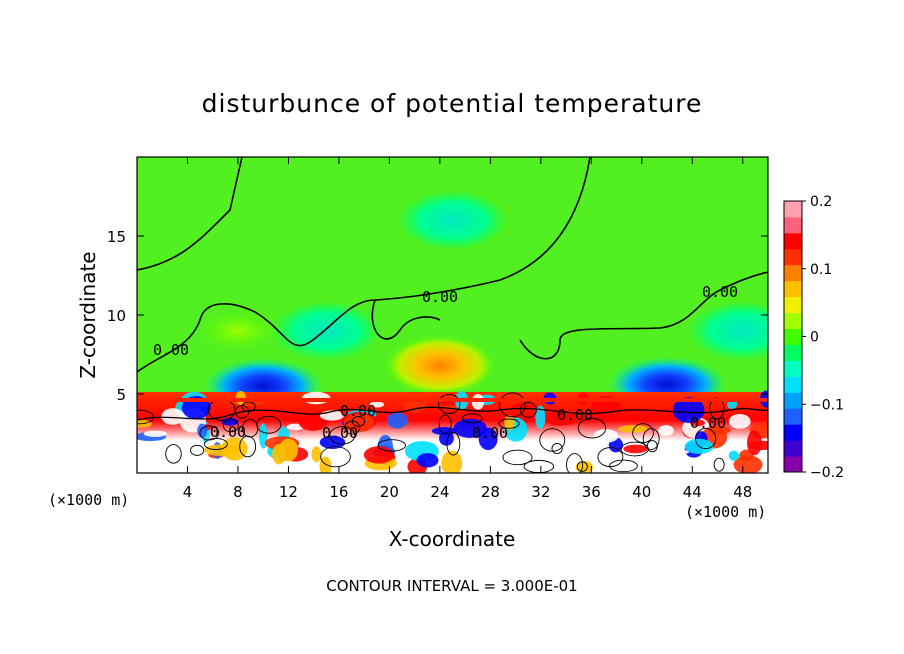 The width and height of the screenshot is (904, 654). I want to click on y-tick-label: 15, so click(116, 237).